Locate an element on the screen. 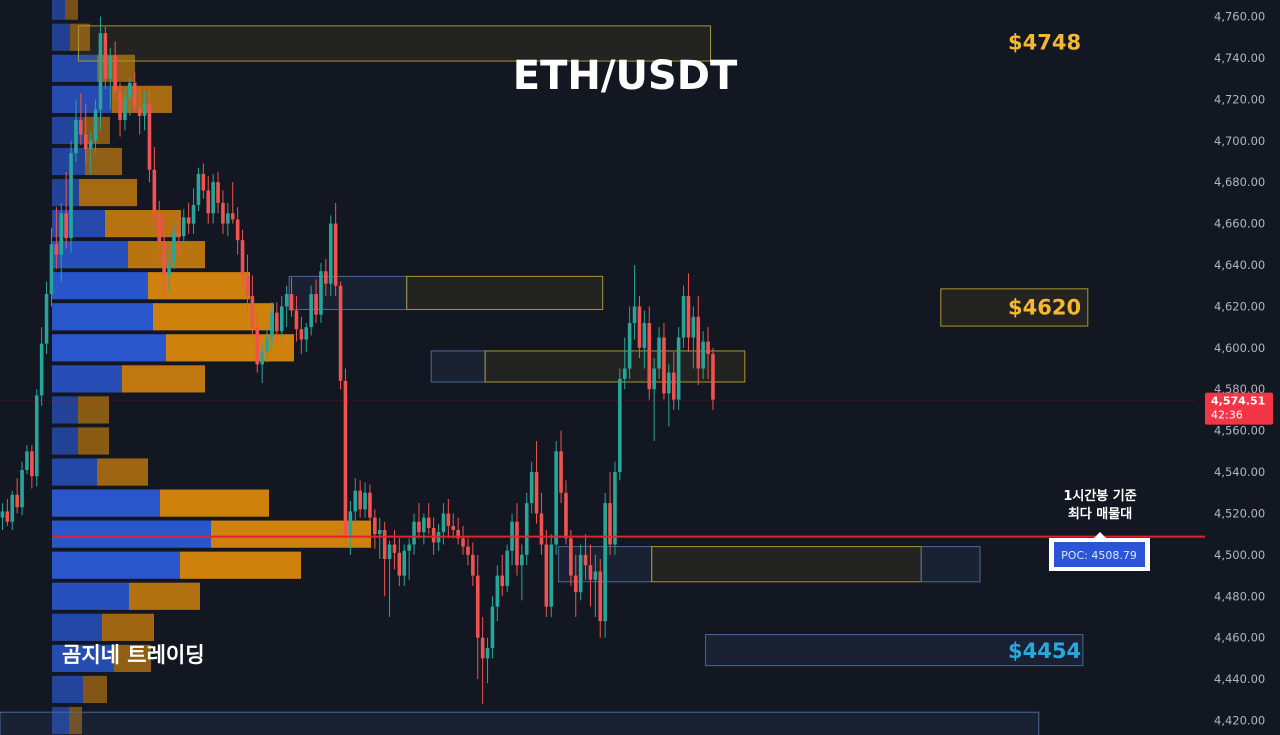  price-tick-label: 4,460.00 is located at coordinates (1239, 638).